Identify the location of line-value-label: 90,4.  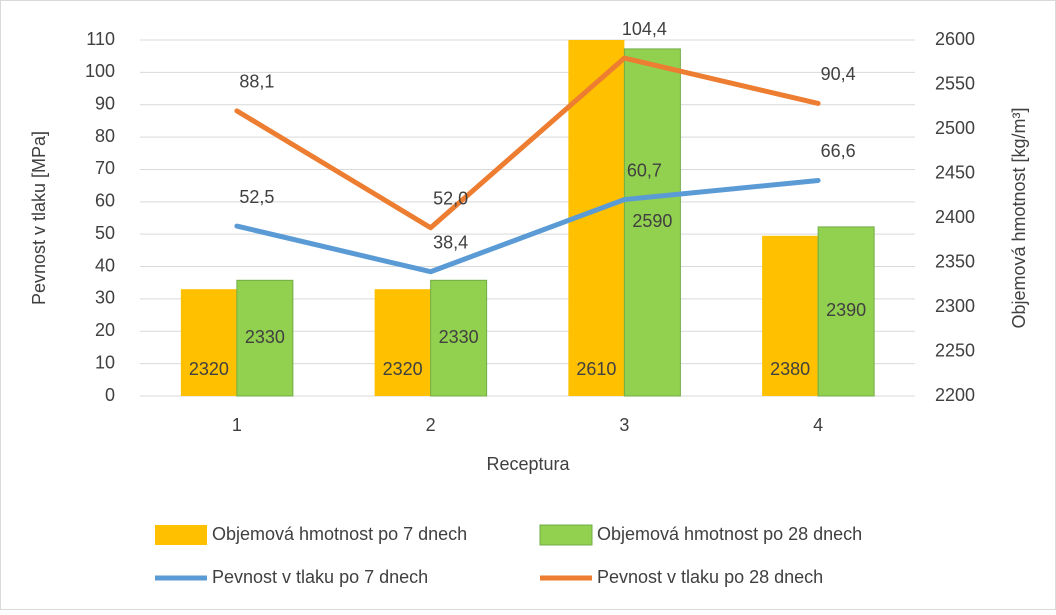
(838, 74).